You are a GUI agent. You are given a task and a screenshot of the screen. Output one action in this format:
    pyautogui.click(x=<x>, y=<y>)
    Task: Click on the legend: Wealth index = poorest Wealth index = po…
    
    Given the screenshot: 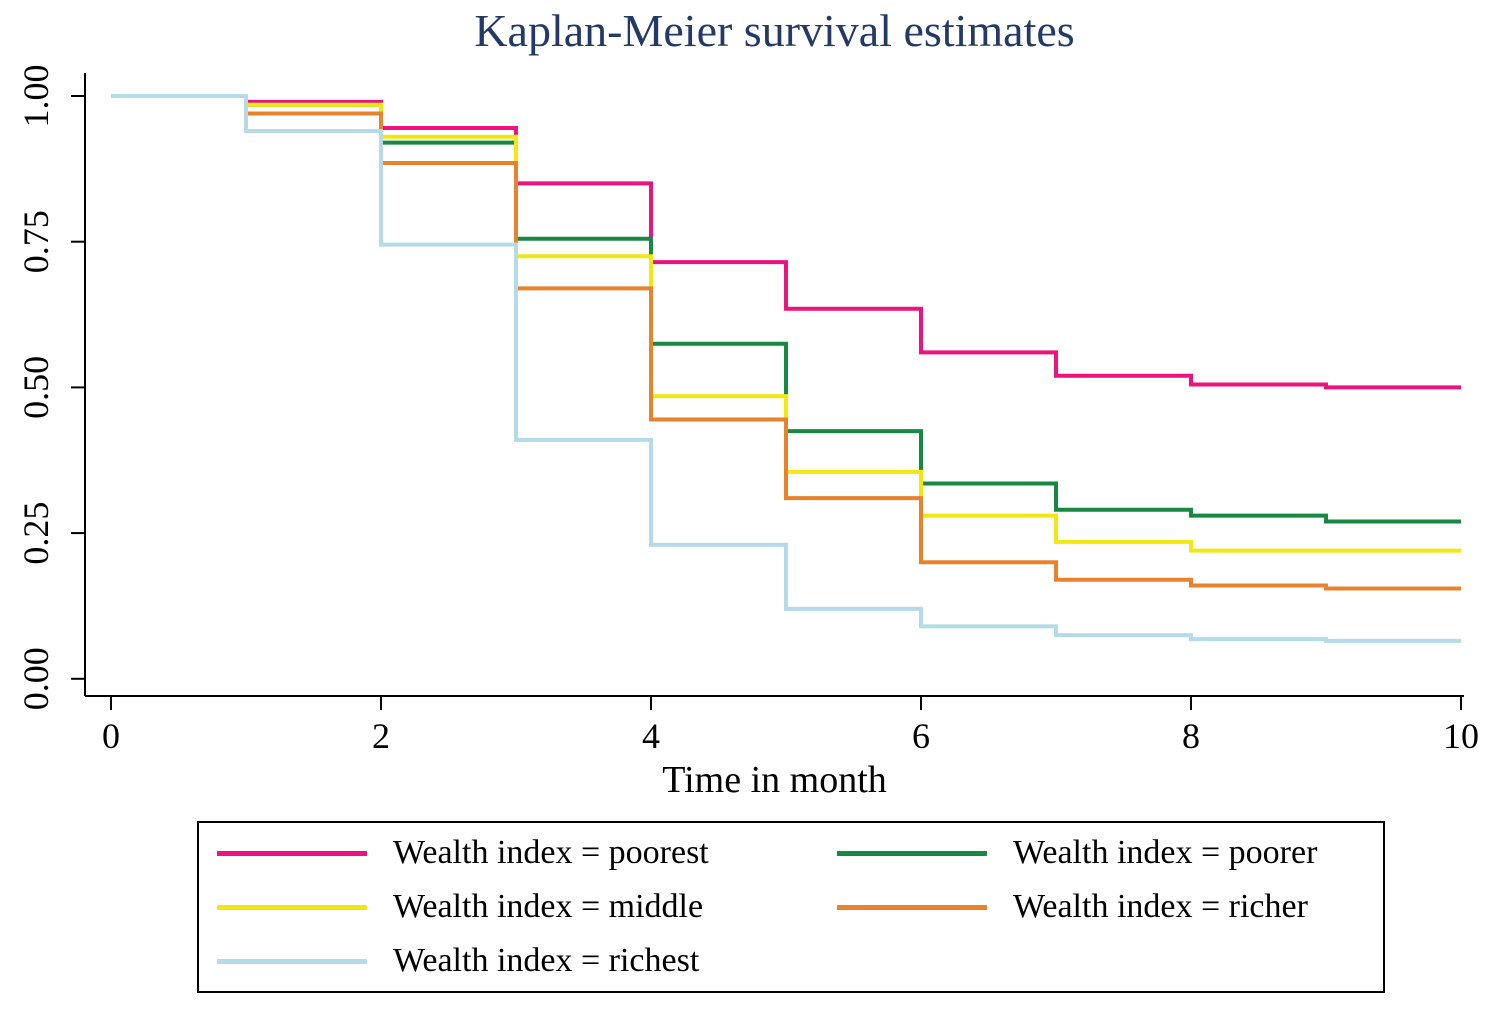 What is the action you would take?
    pyautogui.click(x=791, y=907)
    